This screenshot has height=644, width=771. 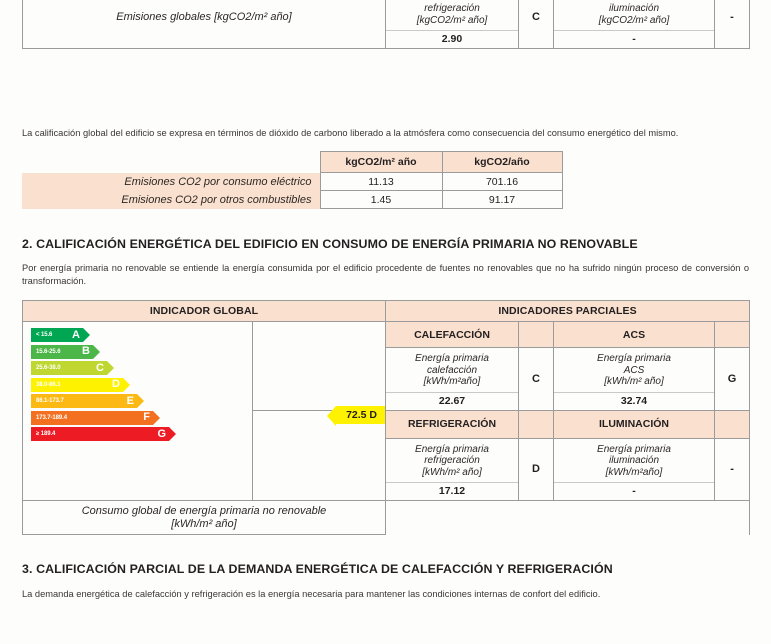 I want to click on scale-band-e-letter: E, so click(x=130, y=400).